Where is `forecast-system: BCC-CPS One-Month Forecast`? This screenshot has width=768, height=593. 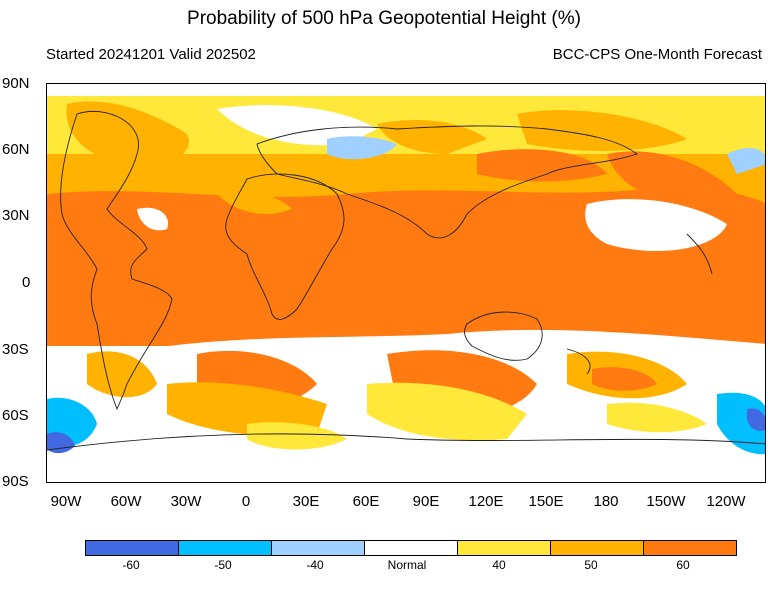 forecast-system: BCC-CPS One-Month Forecast is located at coordinates (657, 54).